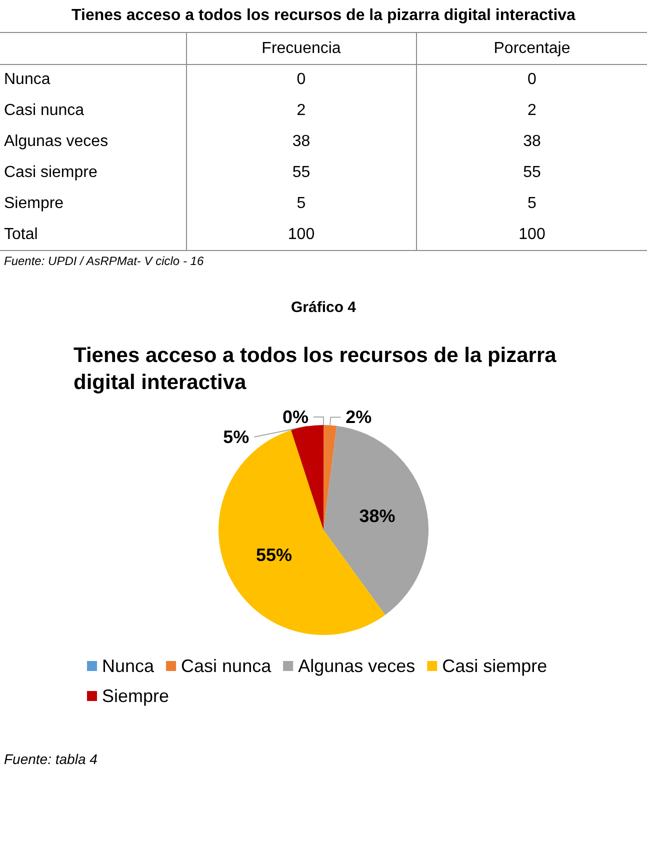  Describe the element at coordinates (93, 173) in the screenshot. I see `category-label: Casi siempre` at that location.